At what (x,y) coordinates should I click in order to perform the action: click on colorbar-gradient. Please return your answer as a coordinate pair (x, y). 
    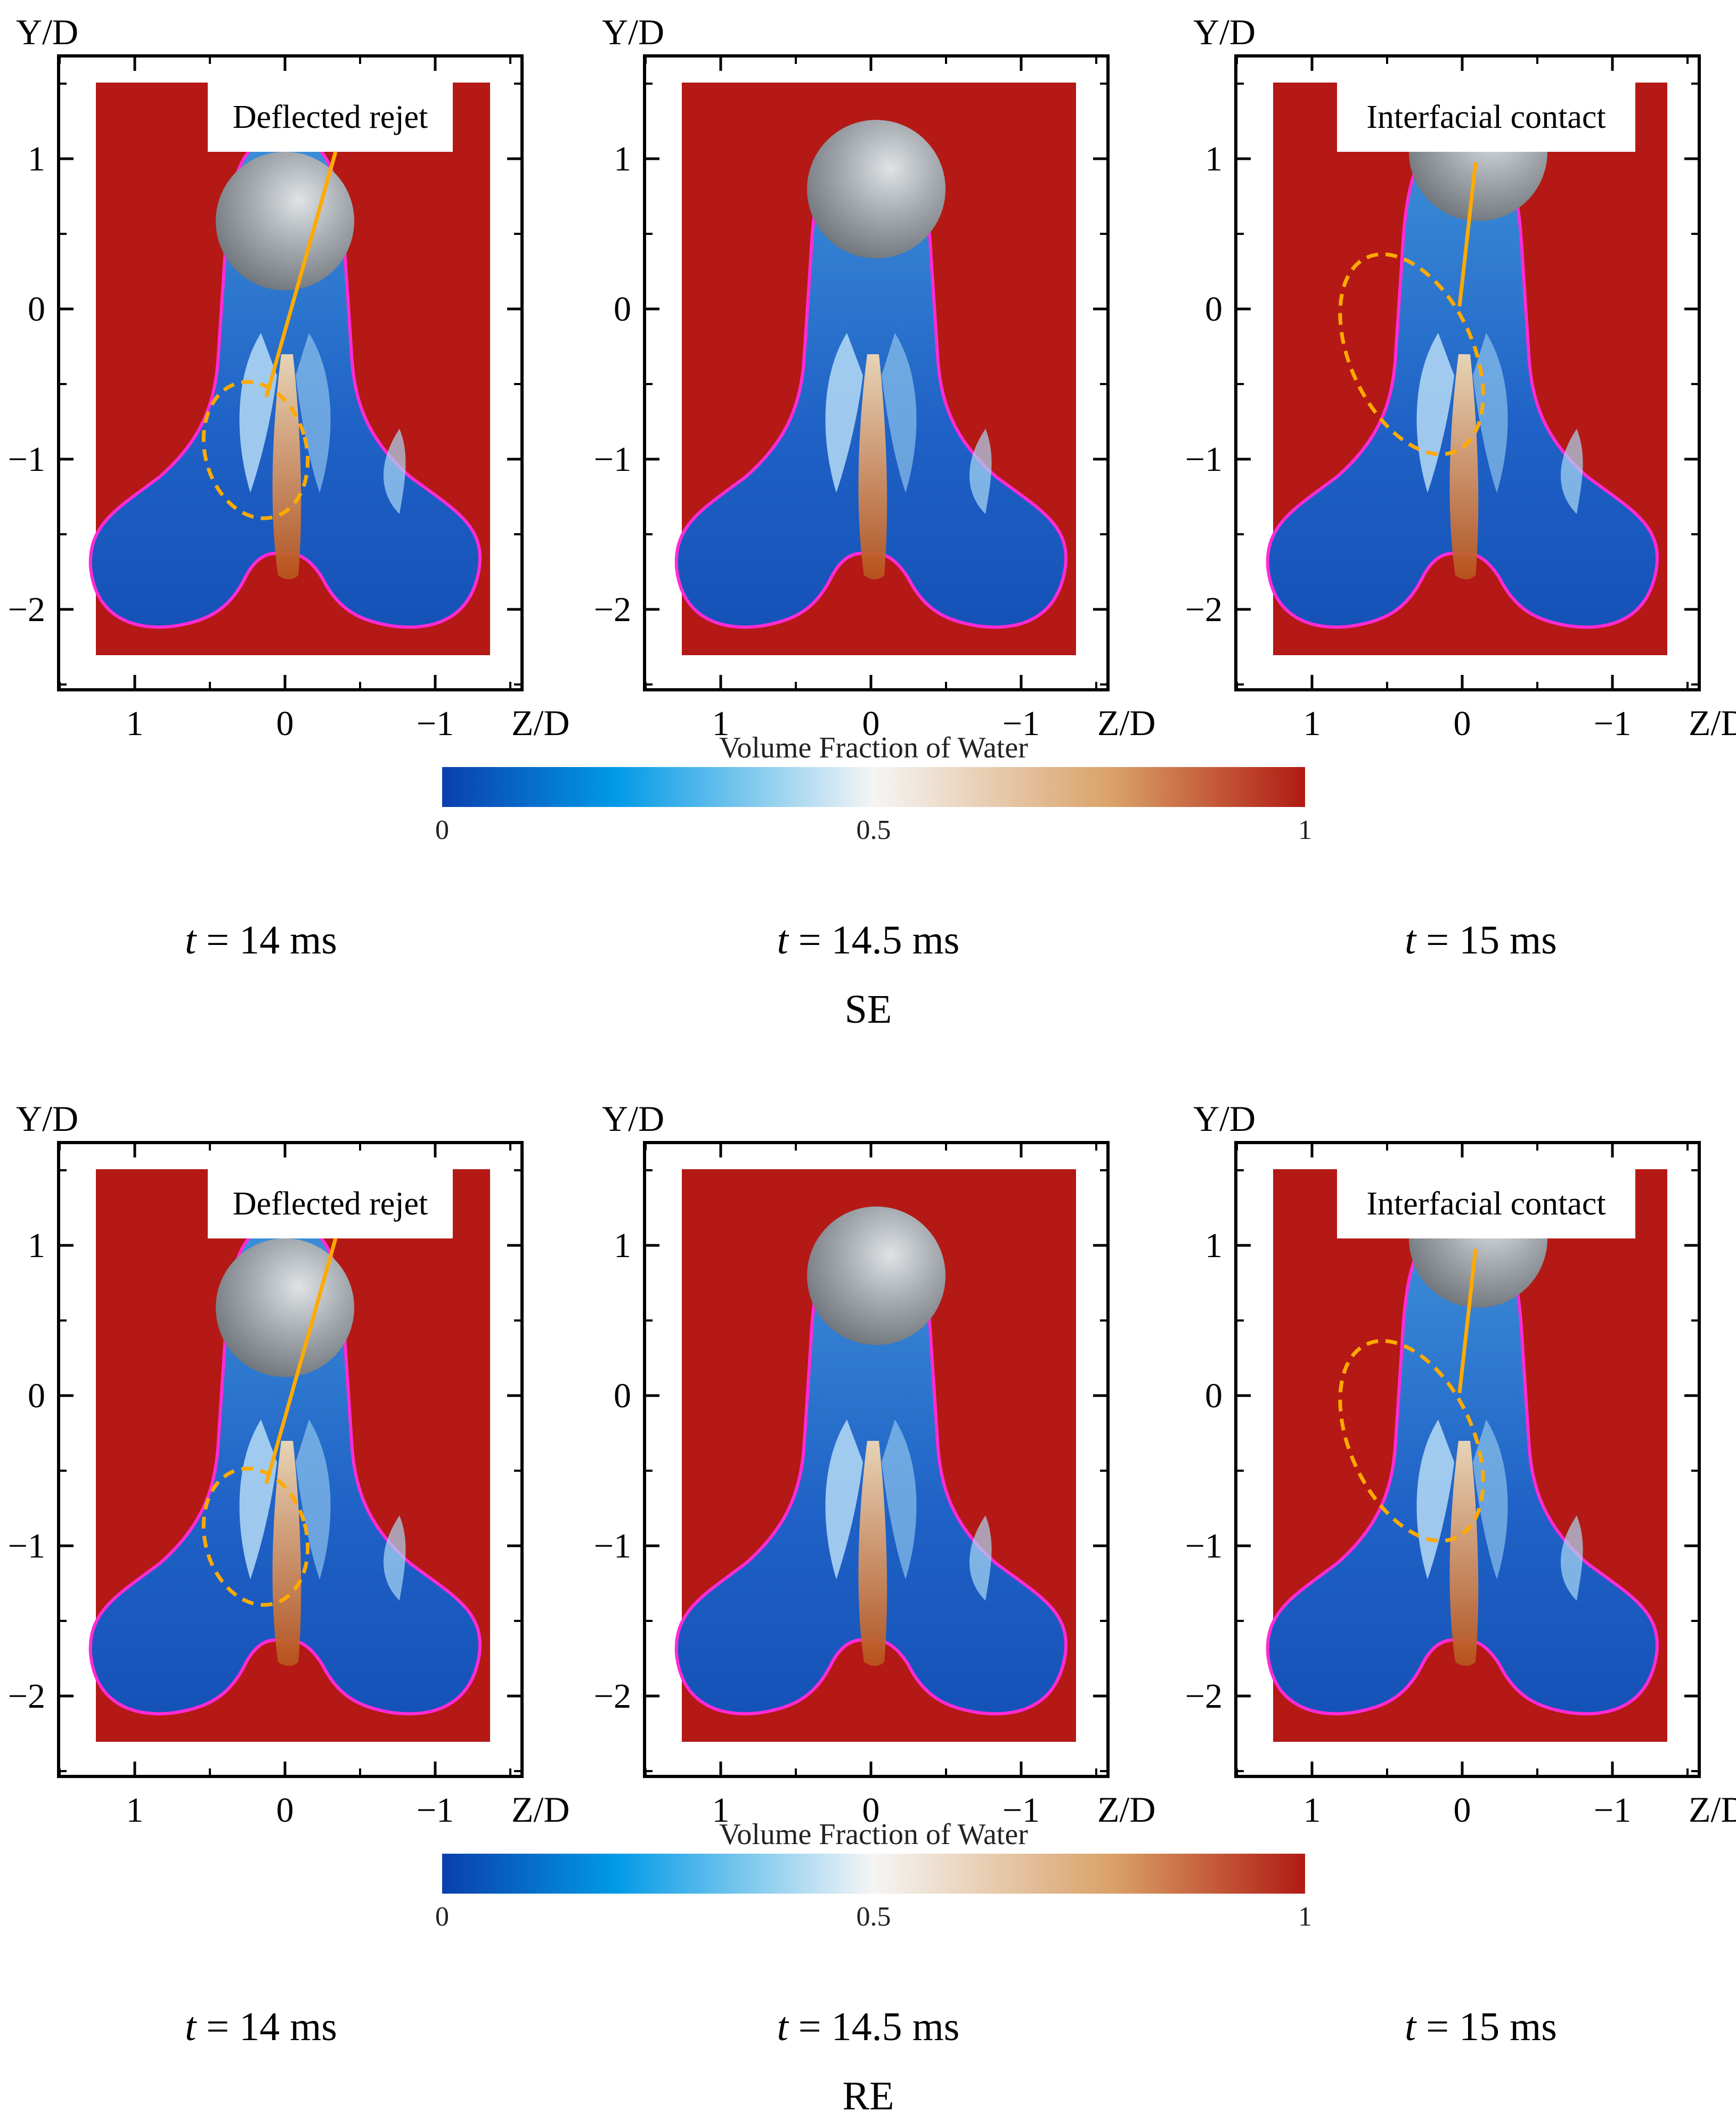
    Looking at the image, I should click on (873, 787).